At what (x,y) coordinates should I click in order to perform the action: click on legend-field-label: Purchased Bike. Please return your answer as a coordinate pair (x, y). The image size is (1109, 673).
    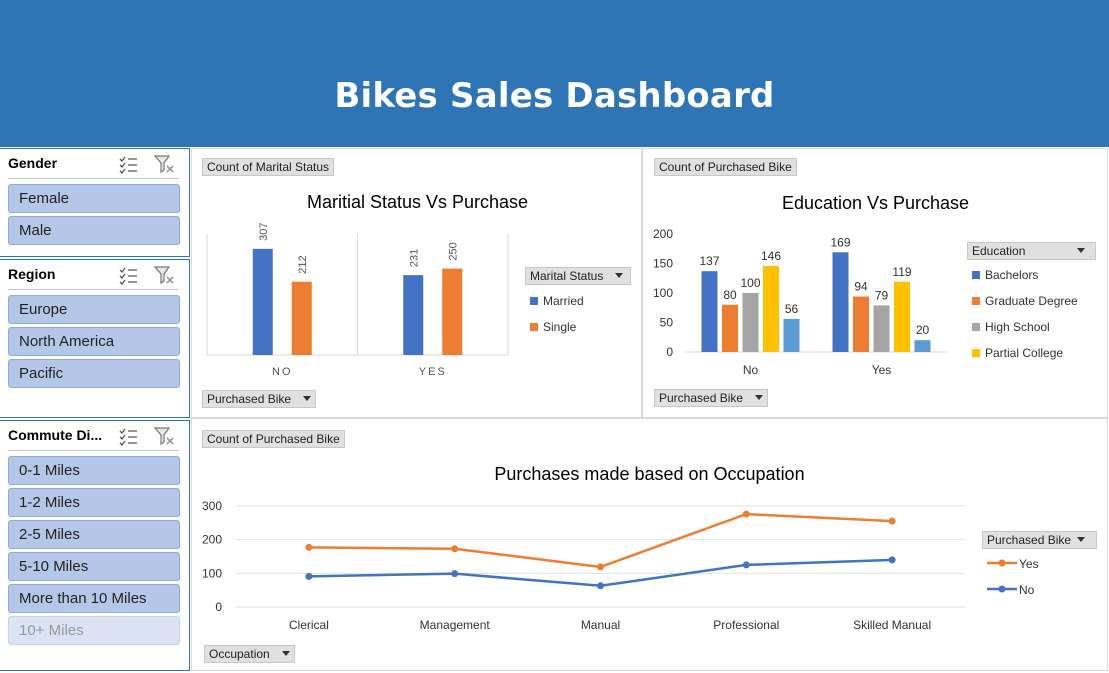
    Looking at the image, I should click on (1029, 540).